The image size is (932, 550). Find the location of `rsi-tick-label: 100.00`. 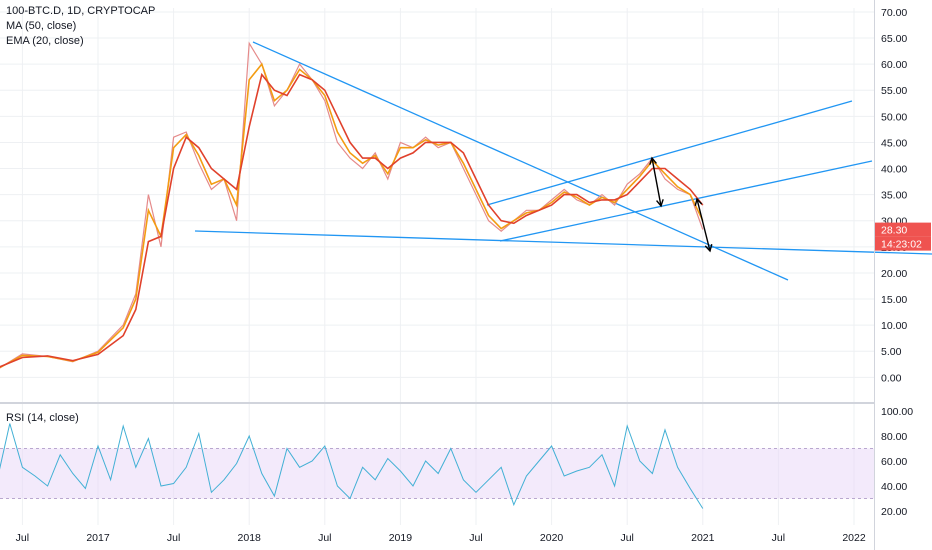

rsi-tick-label: 100.00 is located at coordinates (897, 412).